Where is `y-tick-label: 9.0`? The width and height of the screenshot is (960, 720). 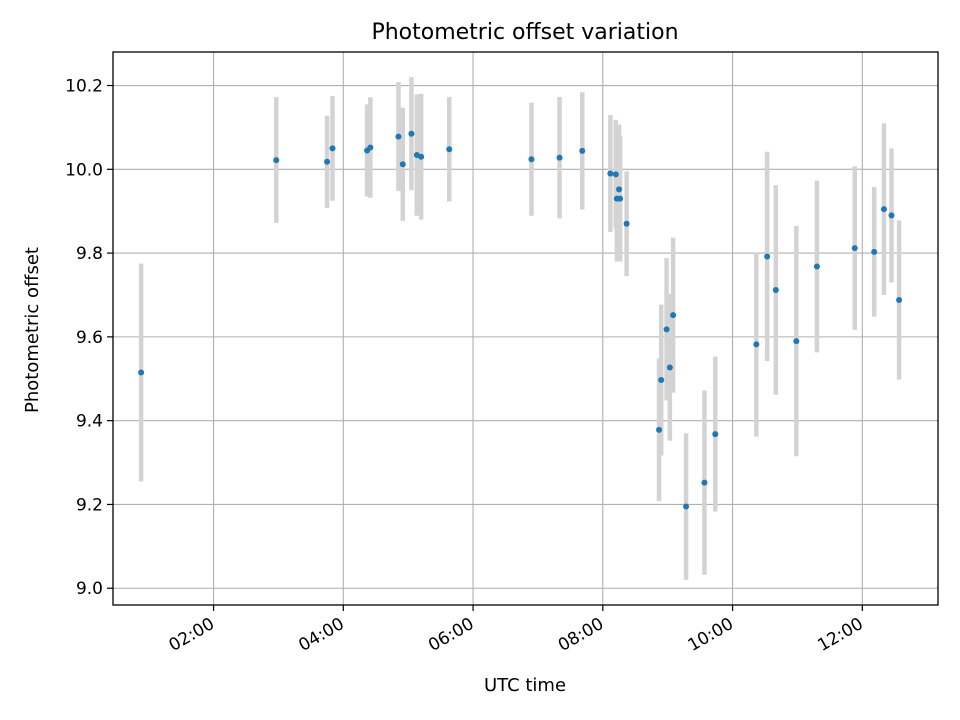
y-tick-label: 9.0 is located at coordinates (89, 589).